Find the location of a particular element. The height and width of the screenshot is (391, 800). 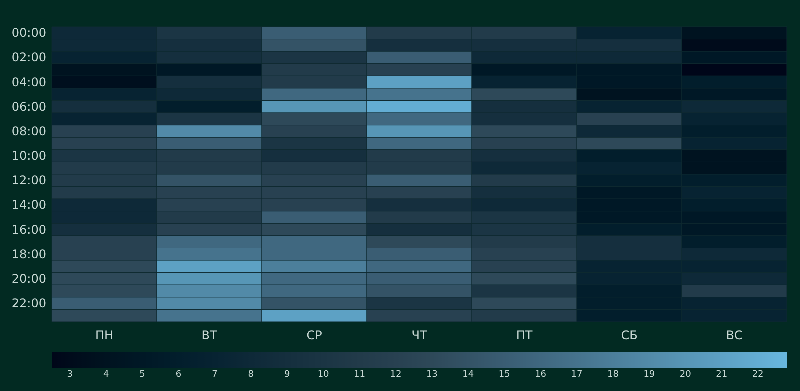

x-tick-label: ПН is located at coordinates (104, 335).